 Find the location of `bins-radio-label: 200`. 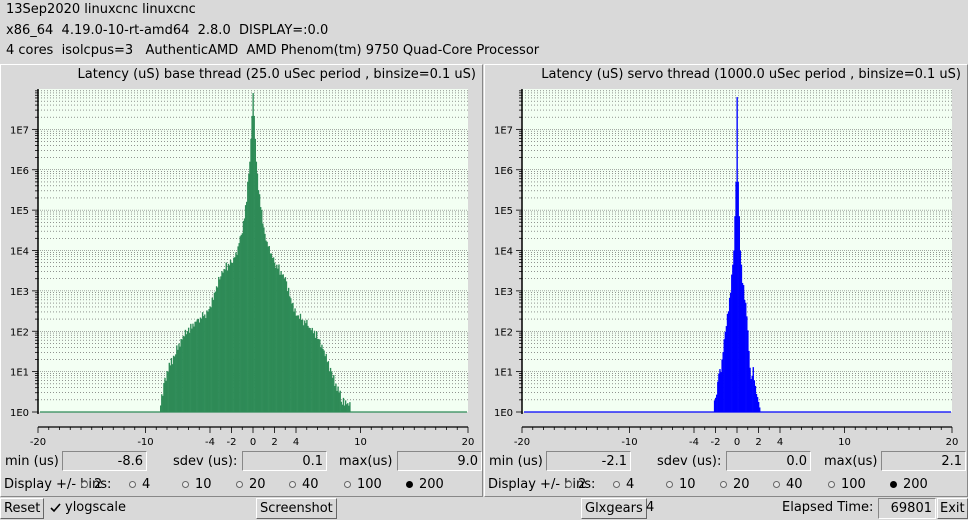

bins-radio-label: 200 is located at coordinates (431, 484).